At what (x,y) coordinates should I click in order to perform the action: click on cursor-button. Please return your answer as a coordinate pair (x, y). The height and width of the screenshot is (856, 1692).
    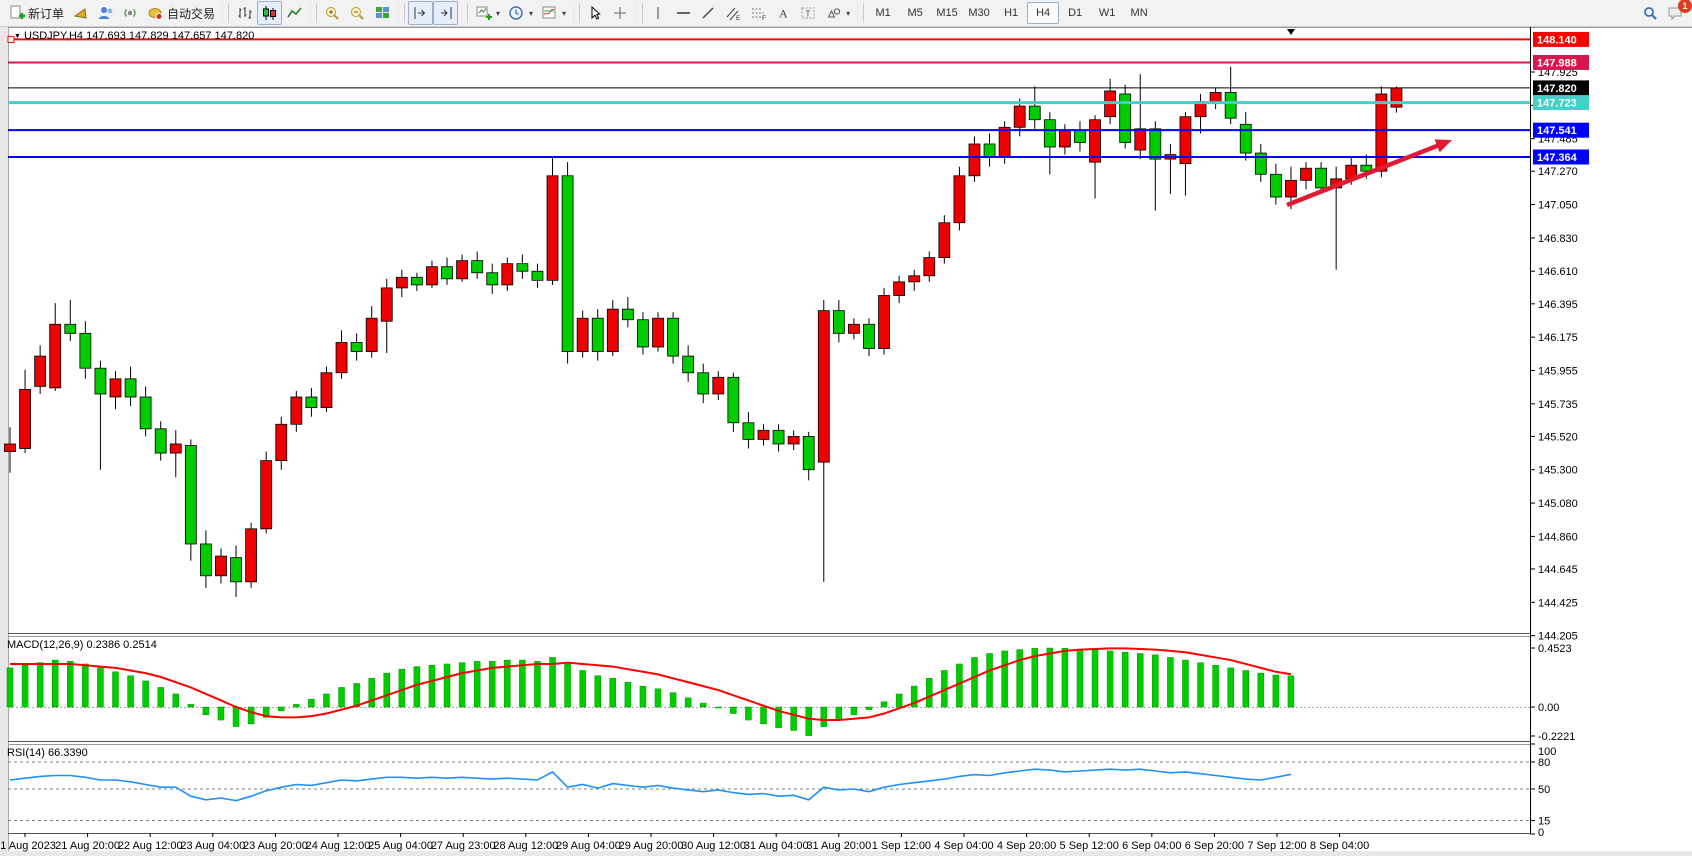
    Looking at the image, I should click on (595, 13).